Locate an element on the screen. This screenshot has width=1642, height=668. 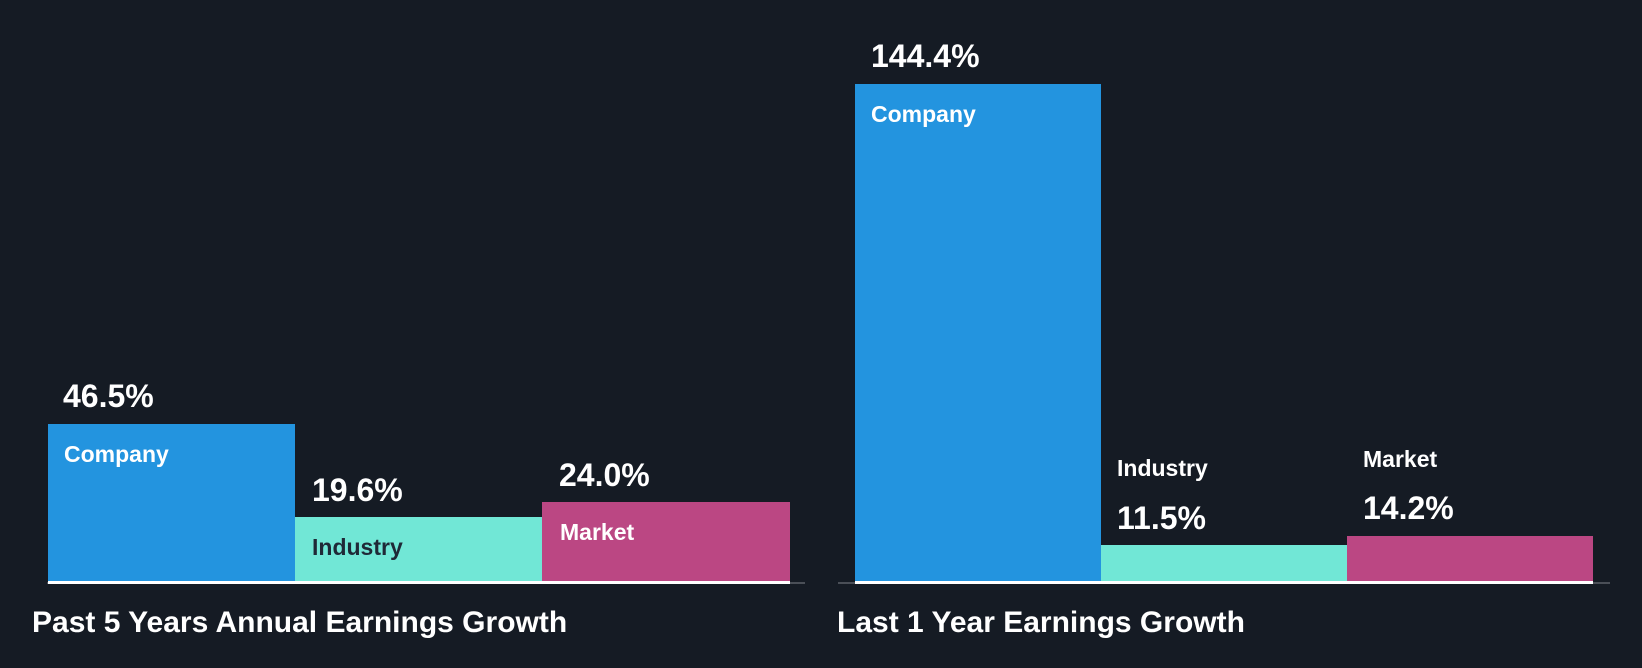
industry-value: 11.5% is located at coordinates (1161, 518).